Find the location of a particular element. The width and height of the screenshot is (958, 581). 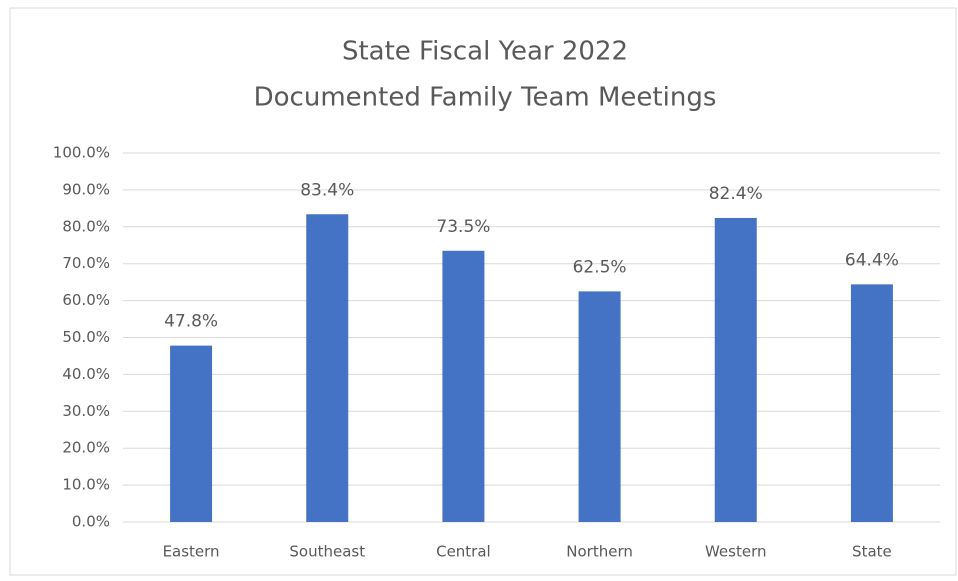

data-label: 47.8% is located at coordinates (191, 322).